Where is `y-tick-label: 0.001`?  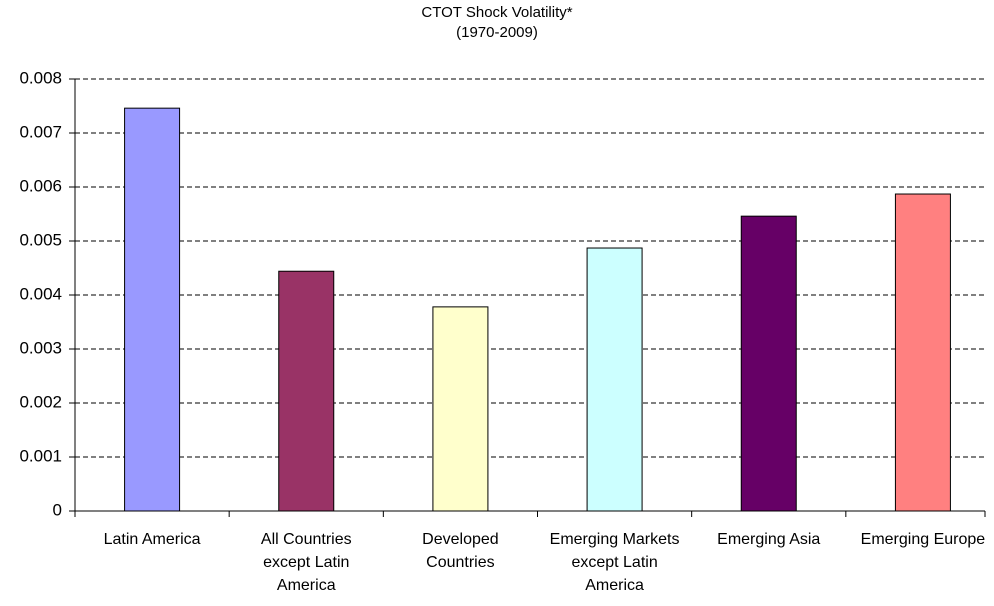
y-tick-label: 0.001 is located at coordinates (40, 455).